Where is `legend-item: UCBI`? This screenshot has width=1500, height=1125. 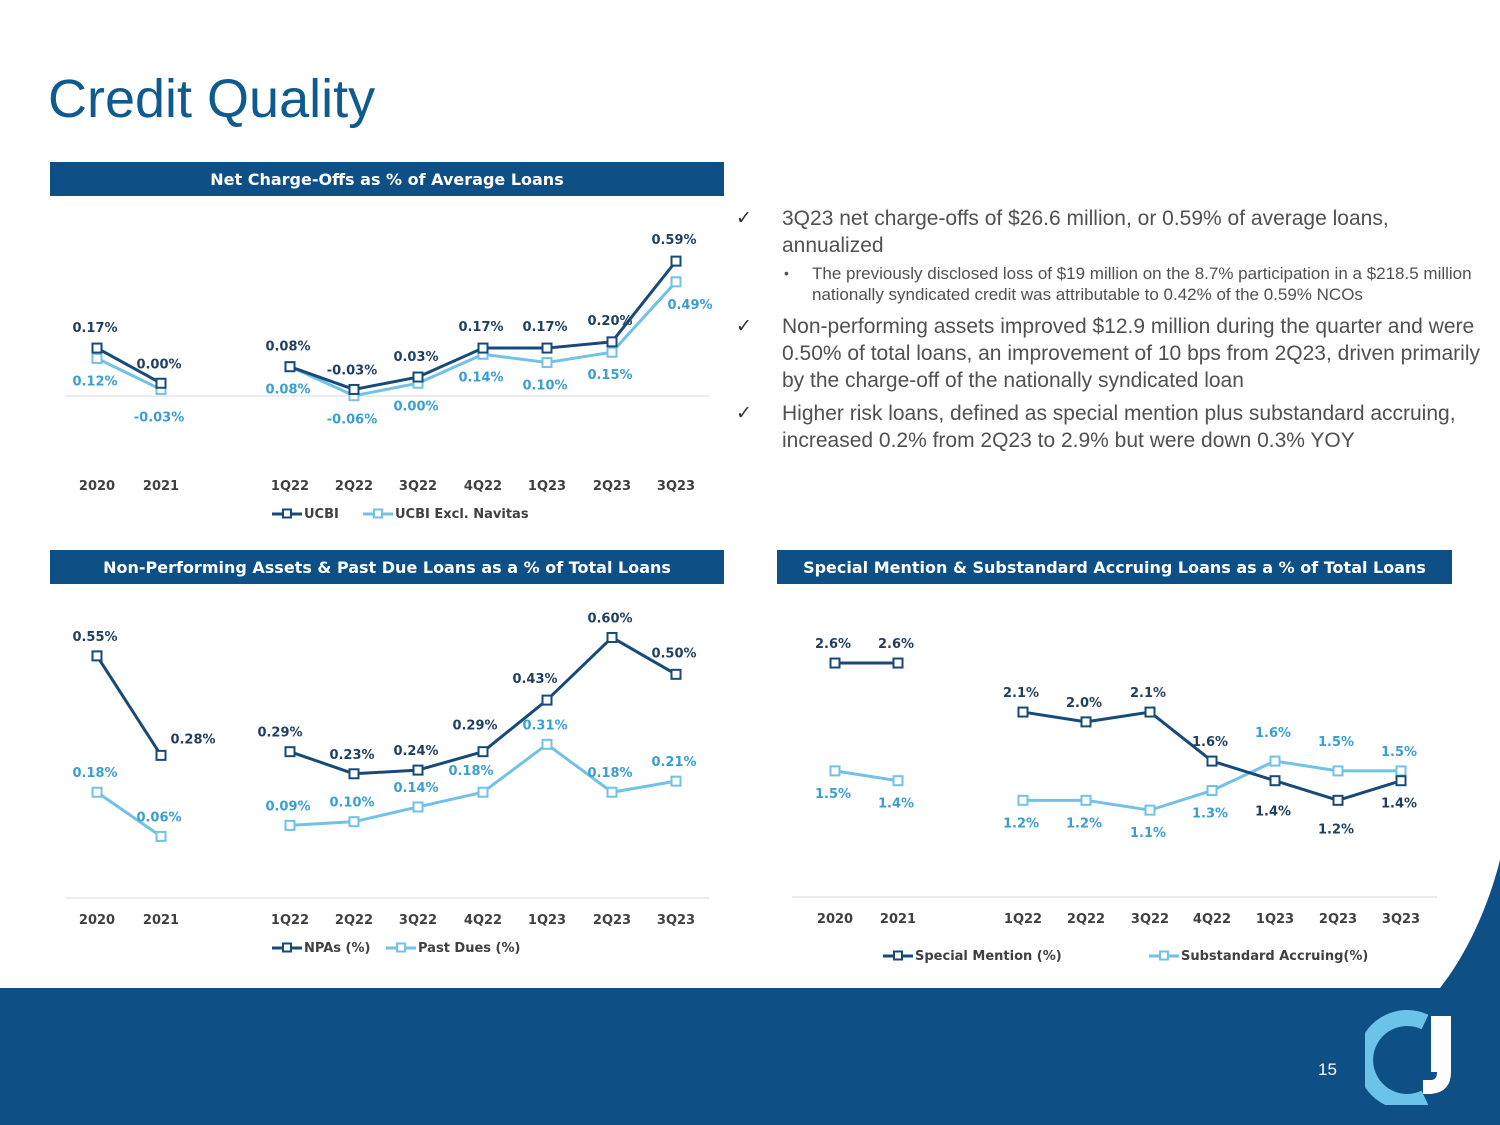 legend-item: UCBI is located at coordinates (305, 514).